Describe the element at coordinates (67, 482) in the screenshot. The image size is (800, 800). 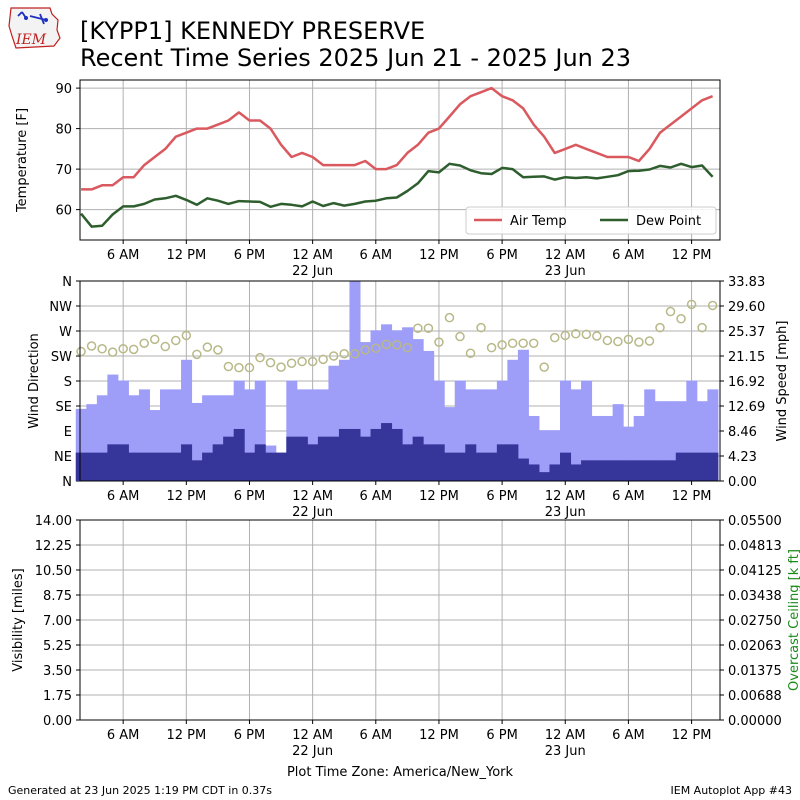
I see `y-tick-label: N` at that location.